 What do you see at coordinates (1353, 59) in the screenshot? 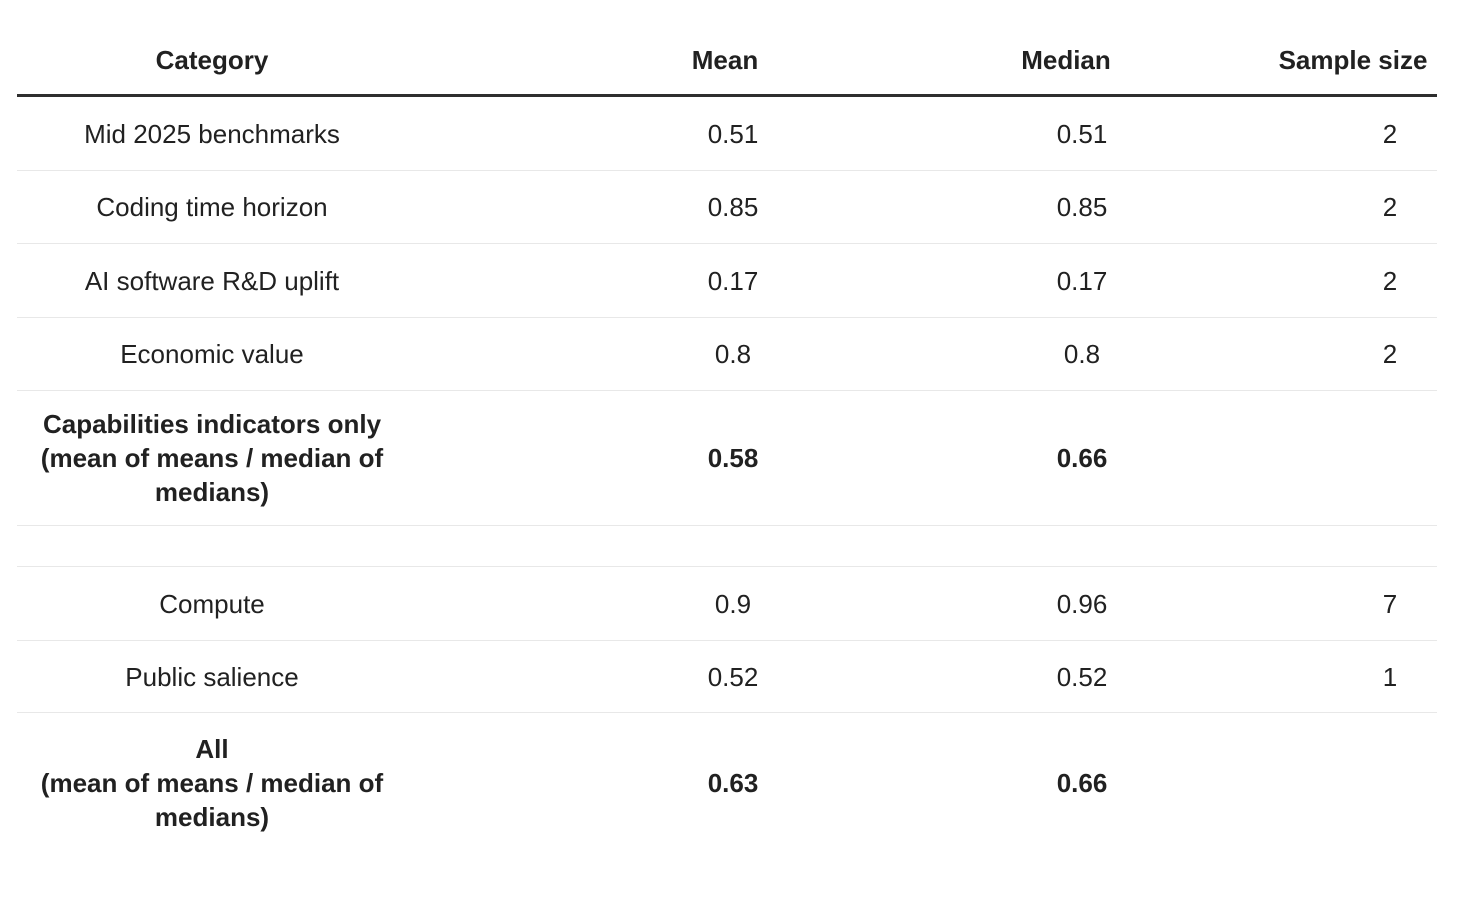
I see `header-sample-size: Sample size` at bounding box center [1353, 59].